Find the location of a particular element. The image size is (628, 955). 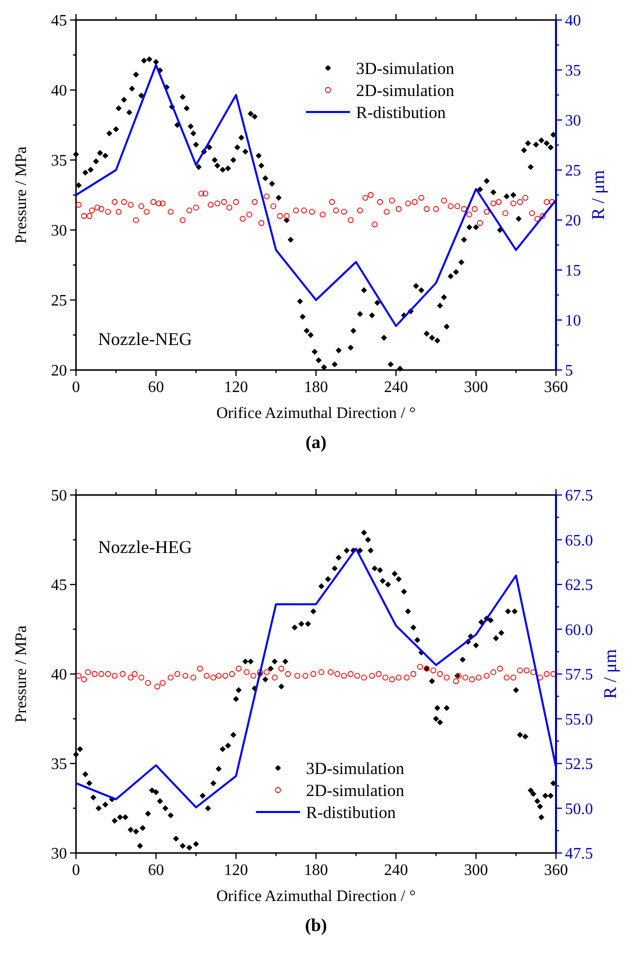

y2-tick-label: 20 is located at coordinates (573, 221).